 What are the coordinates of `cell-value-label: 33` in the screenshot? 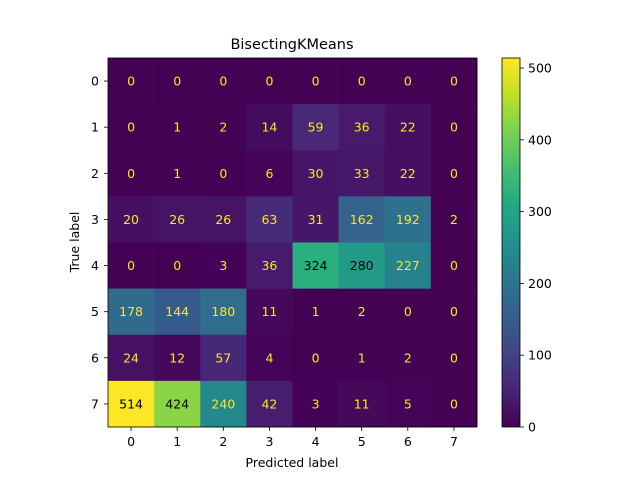 It's located at (362, 173).